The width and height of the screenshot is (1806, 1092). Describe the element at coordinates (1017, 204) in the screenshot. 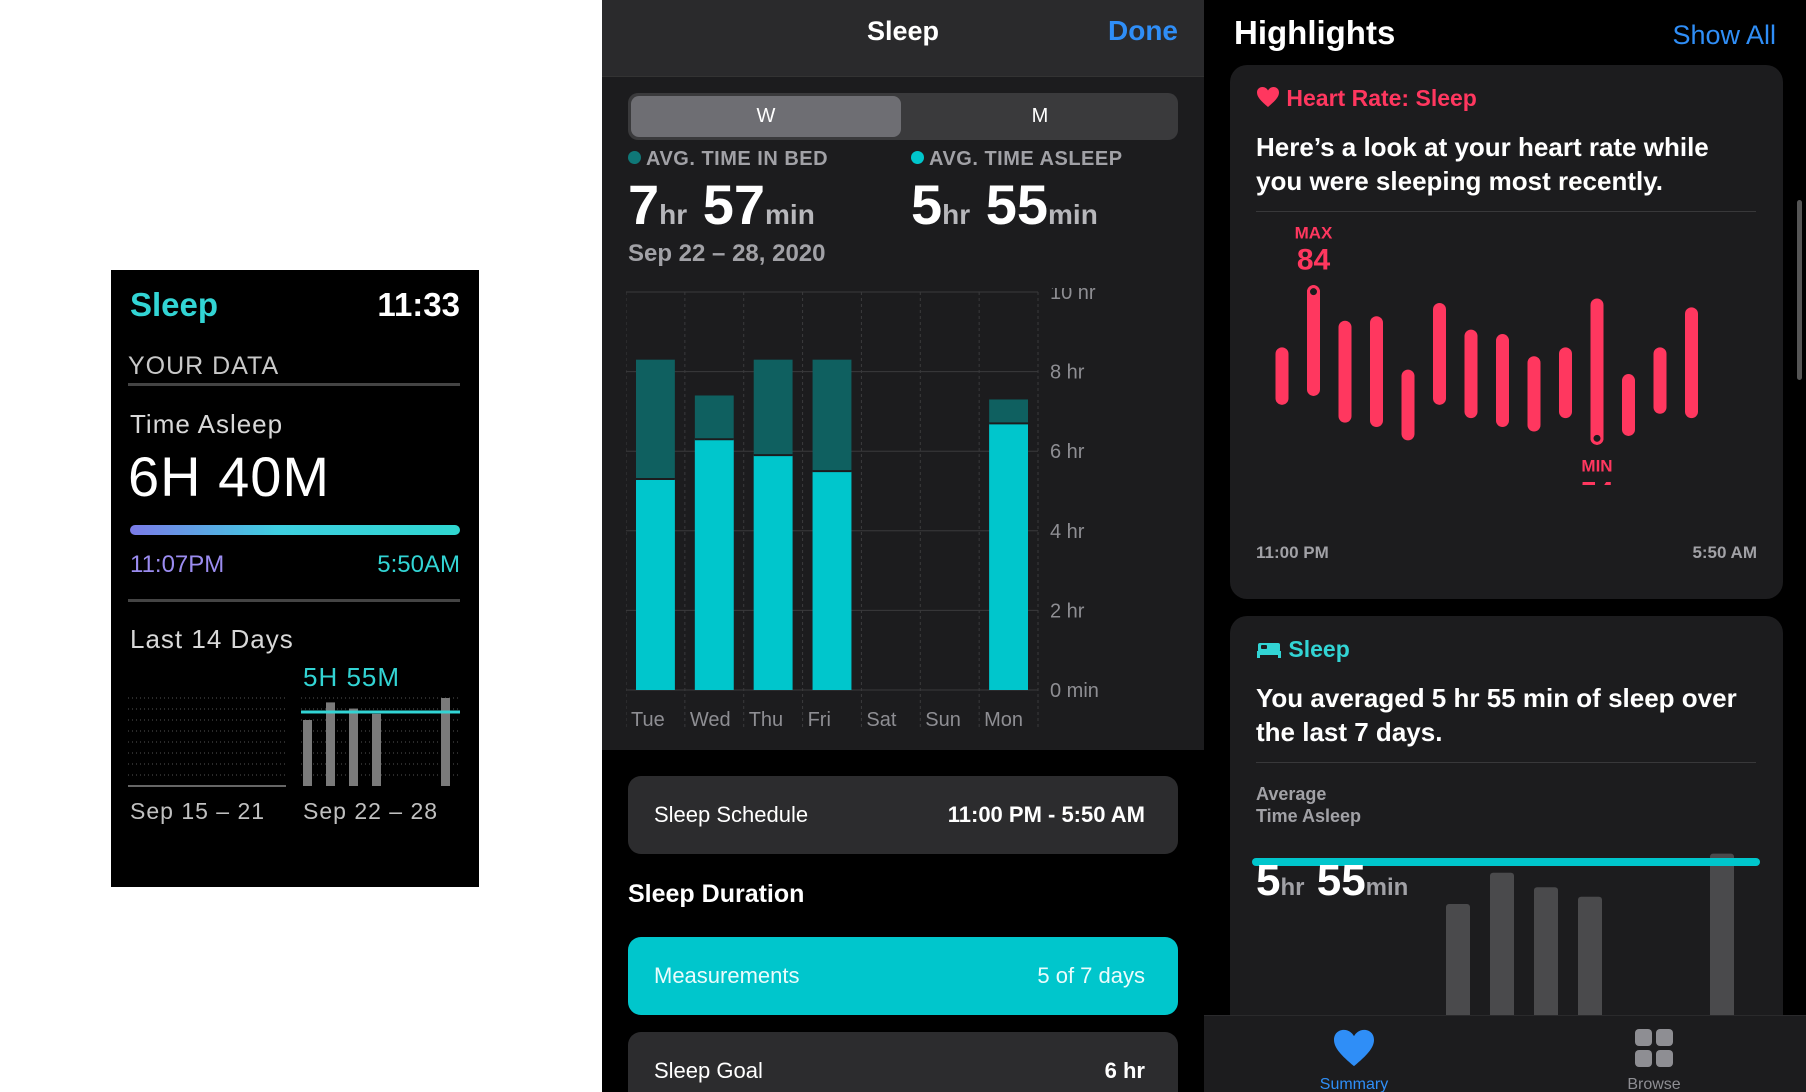

I see `avg-asleep-minutes: 55` at that location.